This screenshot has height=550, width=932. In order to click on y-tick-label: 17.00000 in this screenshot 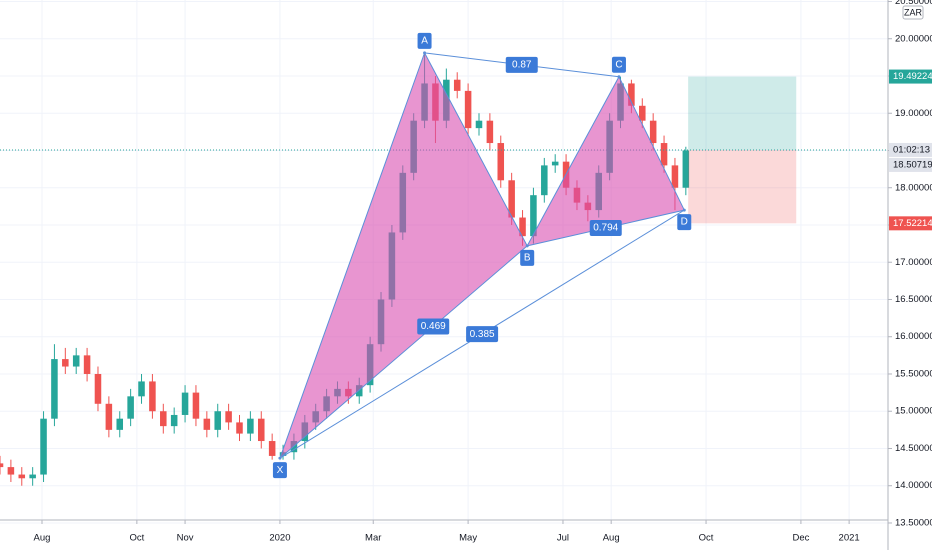, I will do `click(913, 262)`.